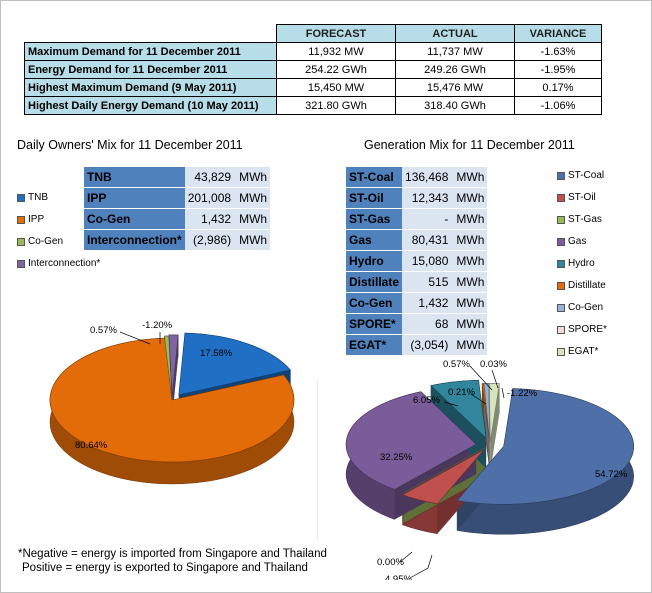 The width and height of the screenshot is (652, 593). Describe the element at coordinates (417, 198) in the screenshot. I see `table-row: ST-Oil 12,343 MWh` at that location.